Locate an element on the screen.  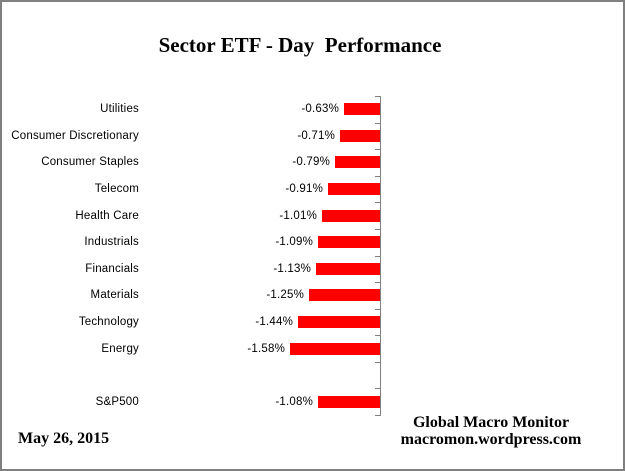
category-label: Energy is located at coordinates (120, 349).